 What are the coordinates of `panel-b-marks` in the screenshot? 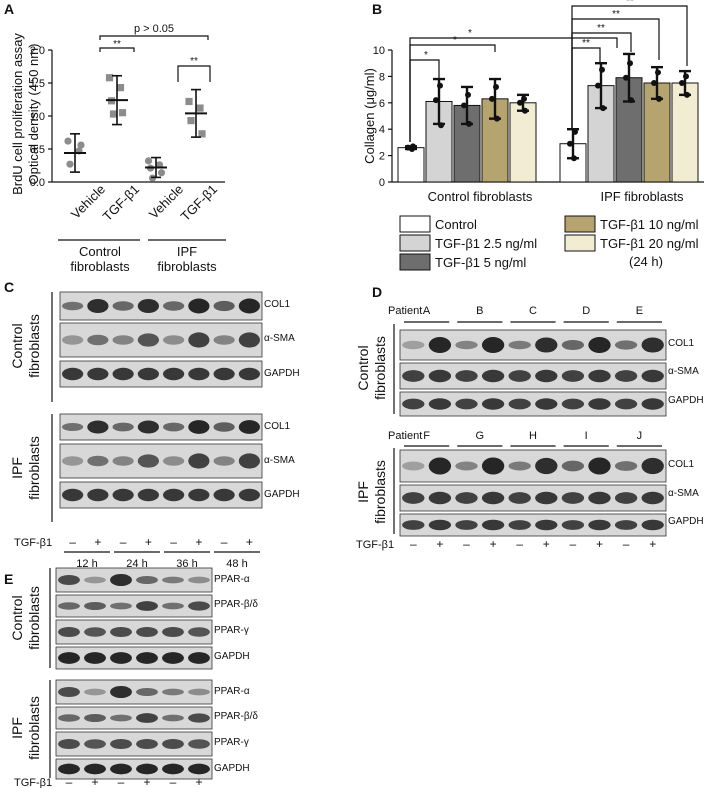 It's located at (548, 117).